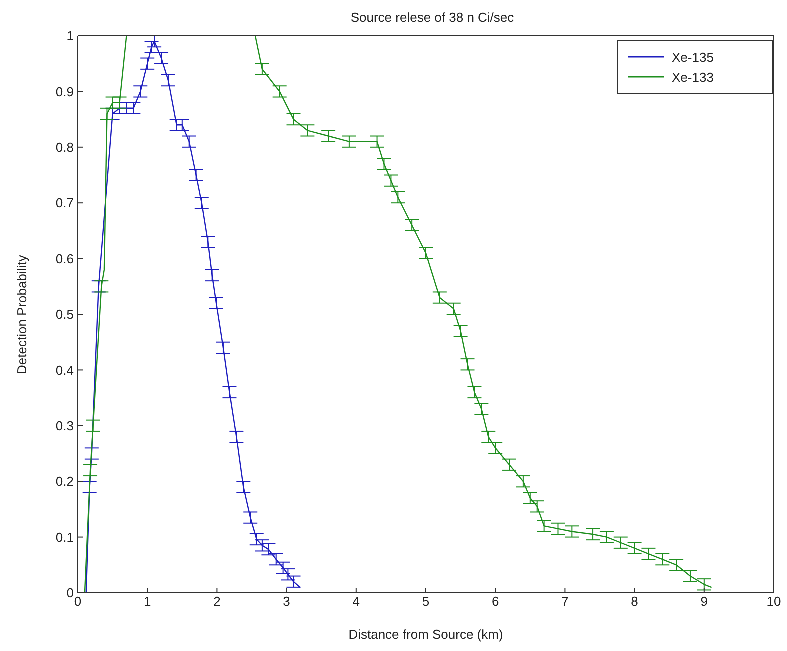 This screenshot has height=651, width=787. Describe the element at coordinates (65, 92) in the screenshot. I see `y-tick-label: 0.9` at that location.